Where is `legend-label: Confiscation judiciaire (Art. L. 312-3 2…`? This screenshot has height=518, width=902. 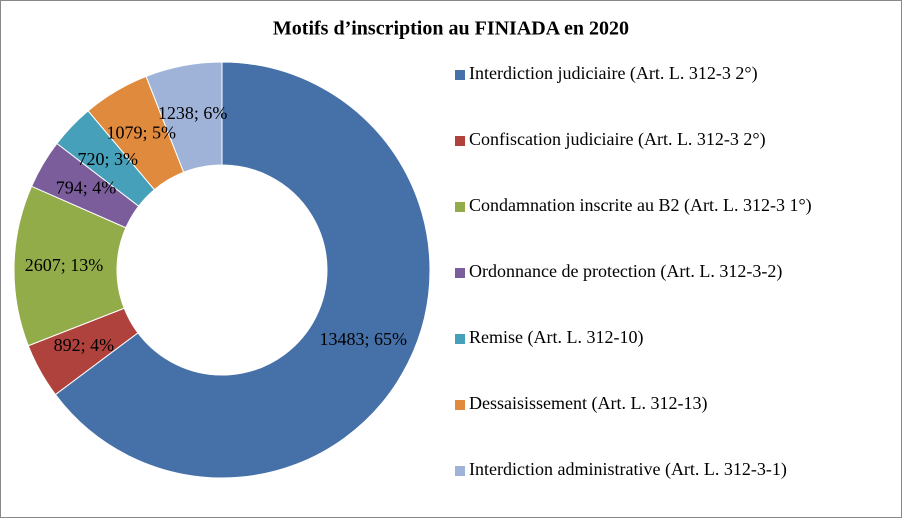 legend-label: Confiscation judiciaire (Art. L. 312-3 2… is located at coordinates (617, 139).